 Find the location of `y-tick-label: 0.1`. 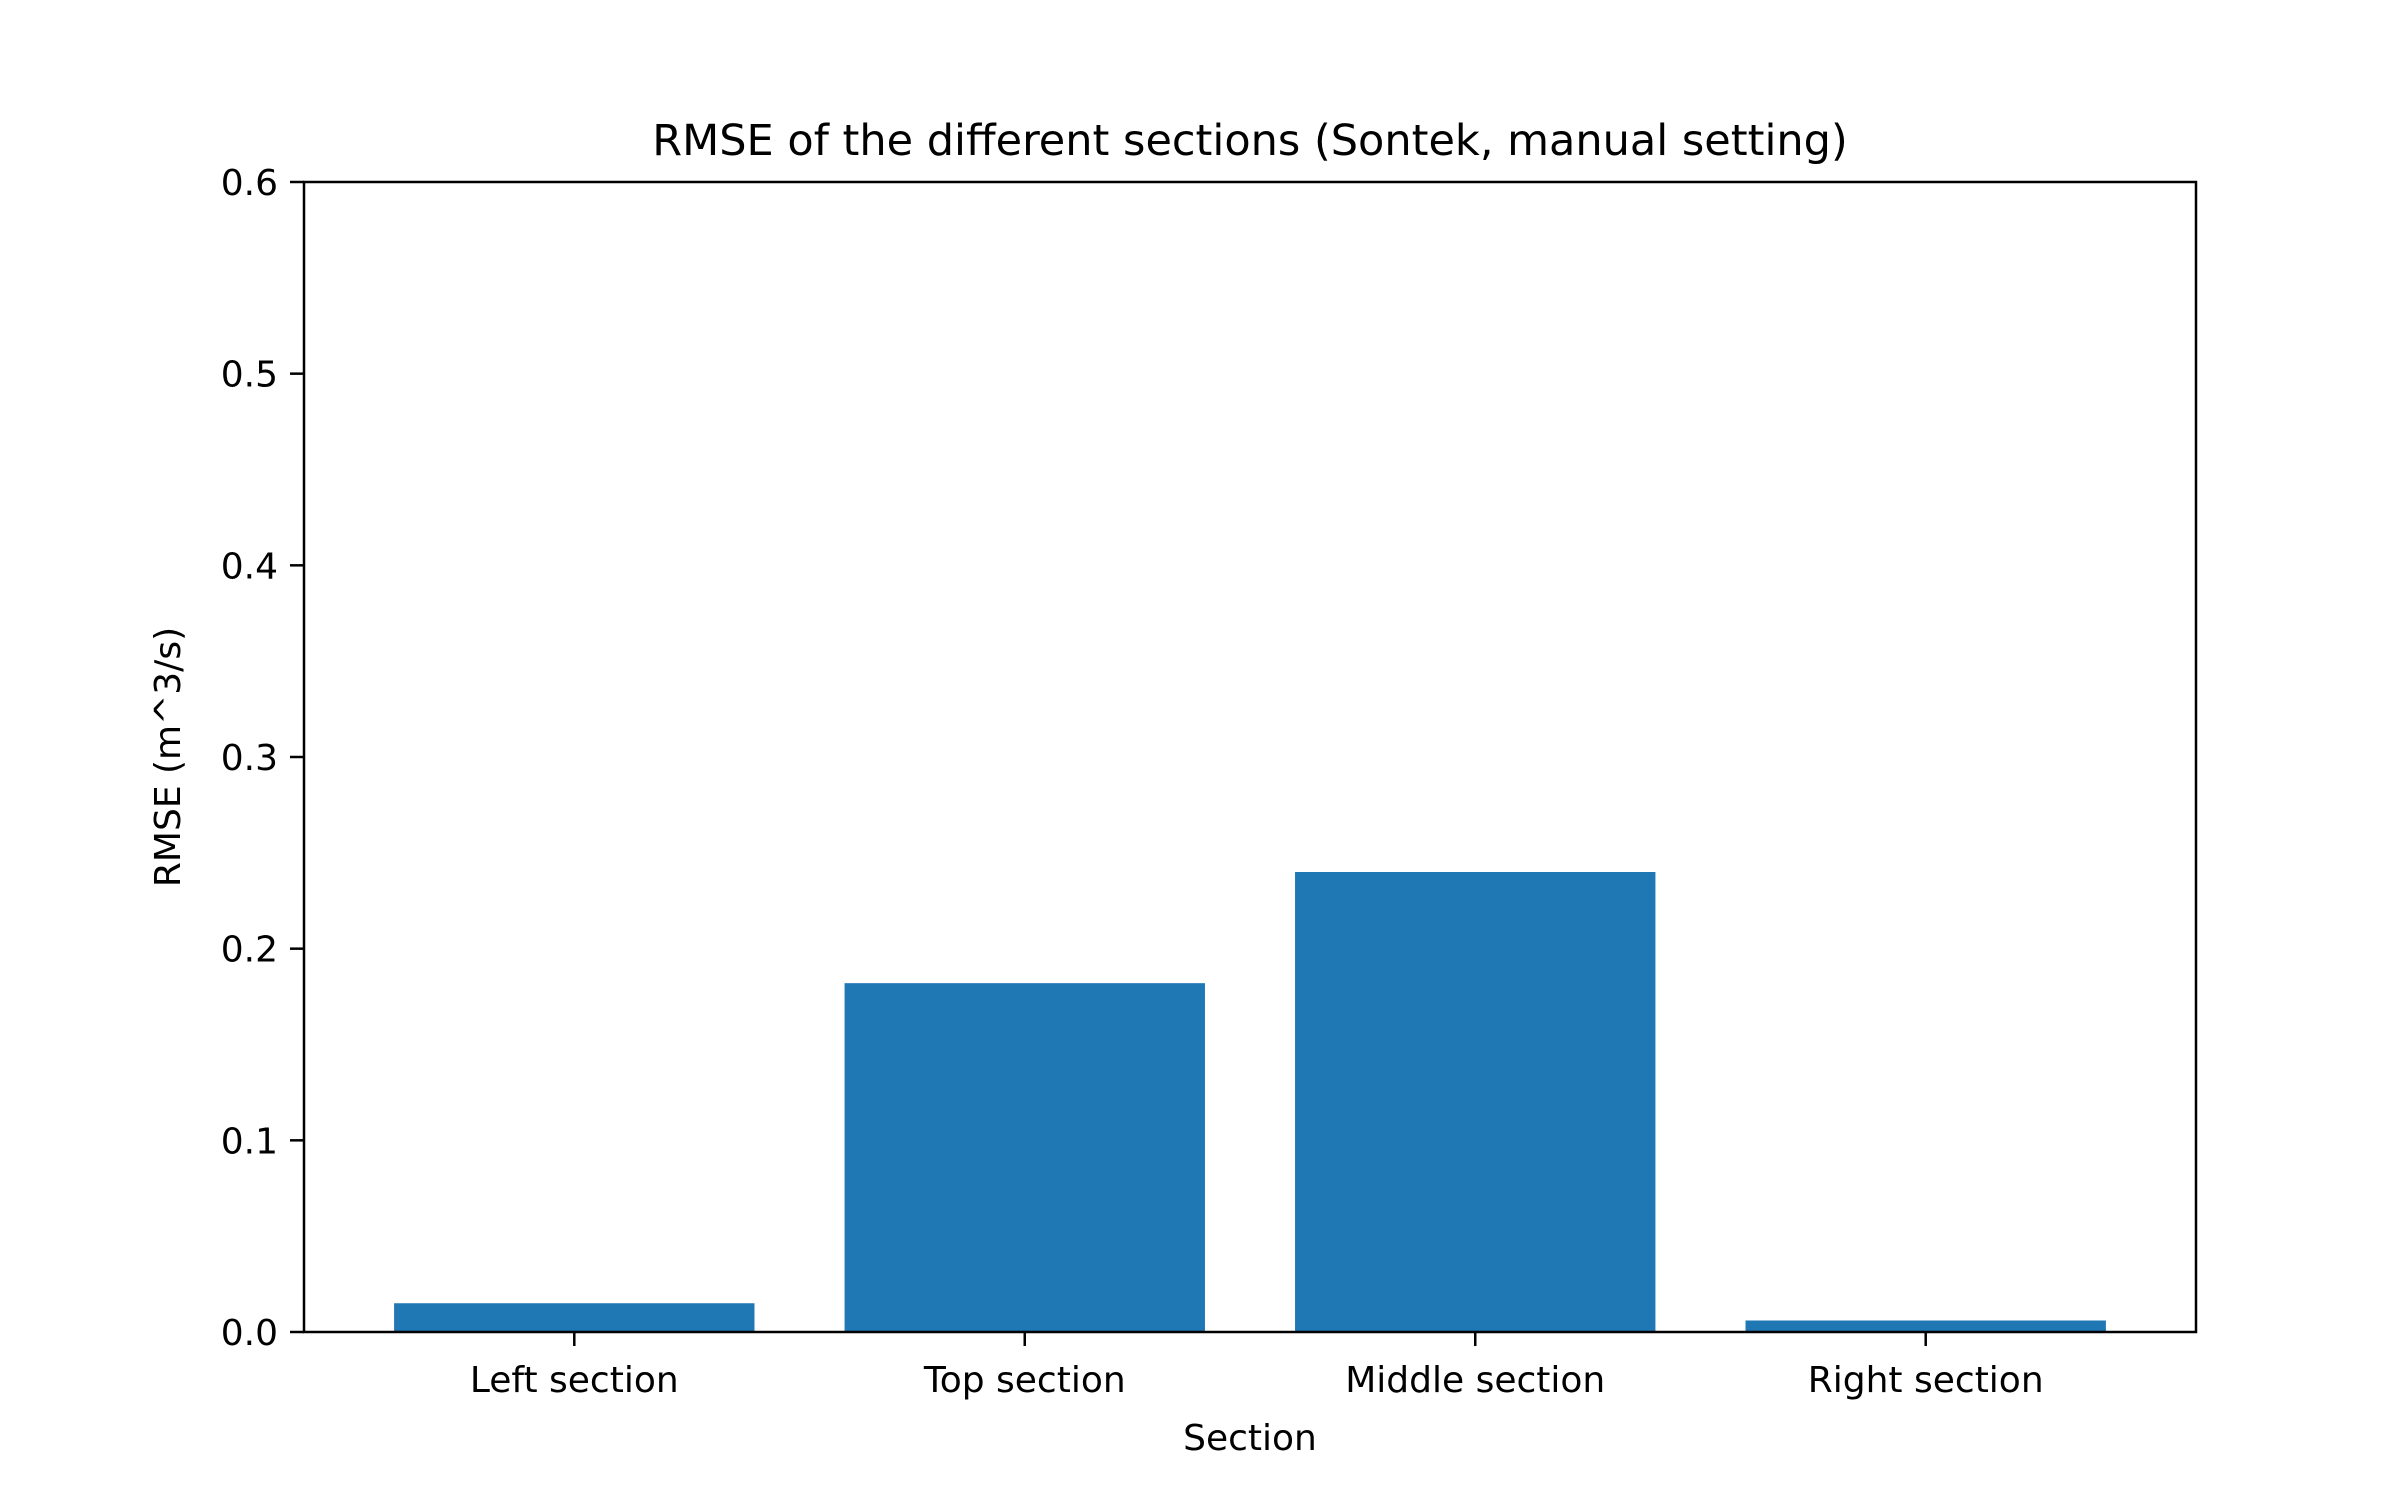

y-tick-label: 0.1 is located at coordinates (249, 1141).